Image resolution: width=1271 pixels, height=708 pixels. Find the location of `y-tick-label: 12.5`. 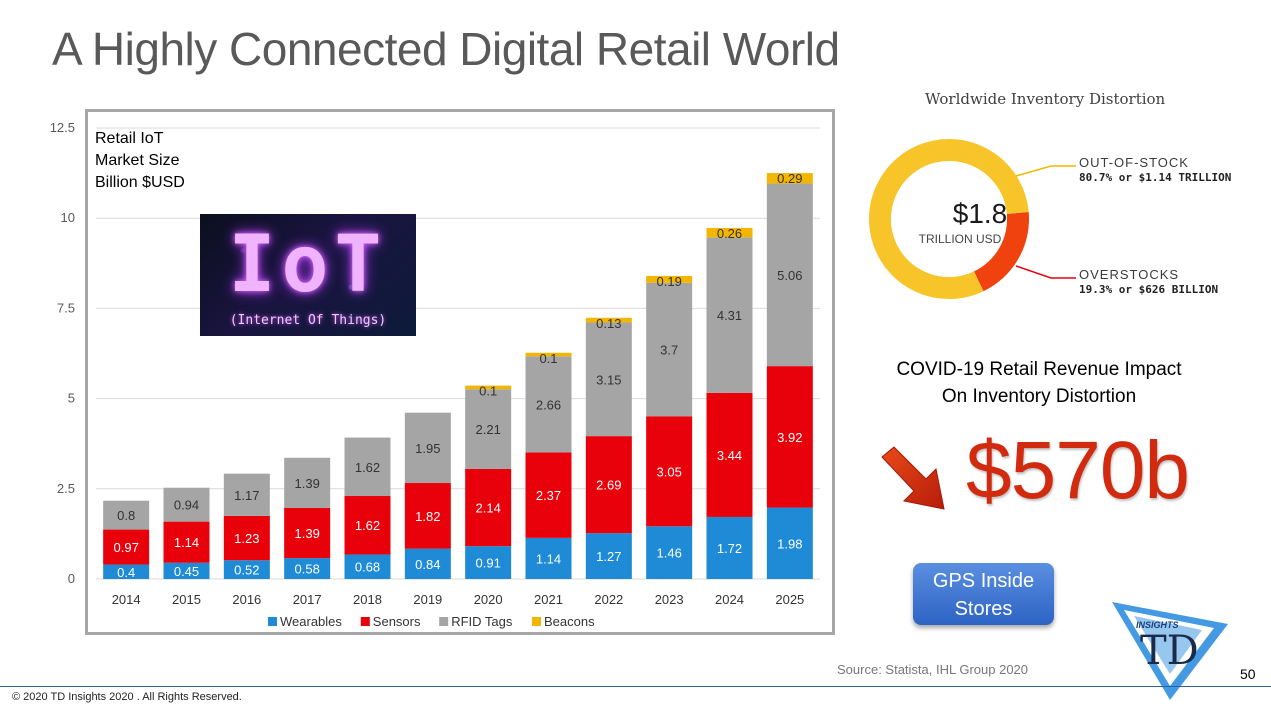

y-tick-label: 12.5 is located at coordinates (62, 127).